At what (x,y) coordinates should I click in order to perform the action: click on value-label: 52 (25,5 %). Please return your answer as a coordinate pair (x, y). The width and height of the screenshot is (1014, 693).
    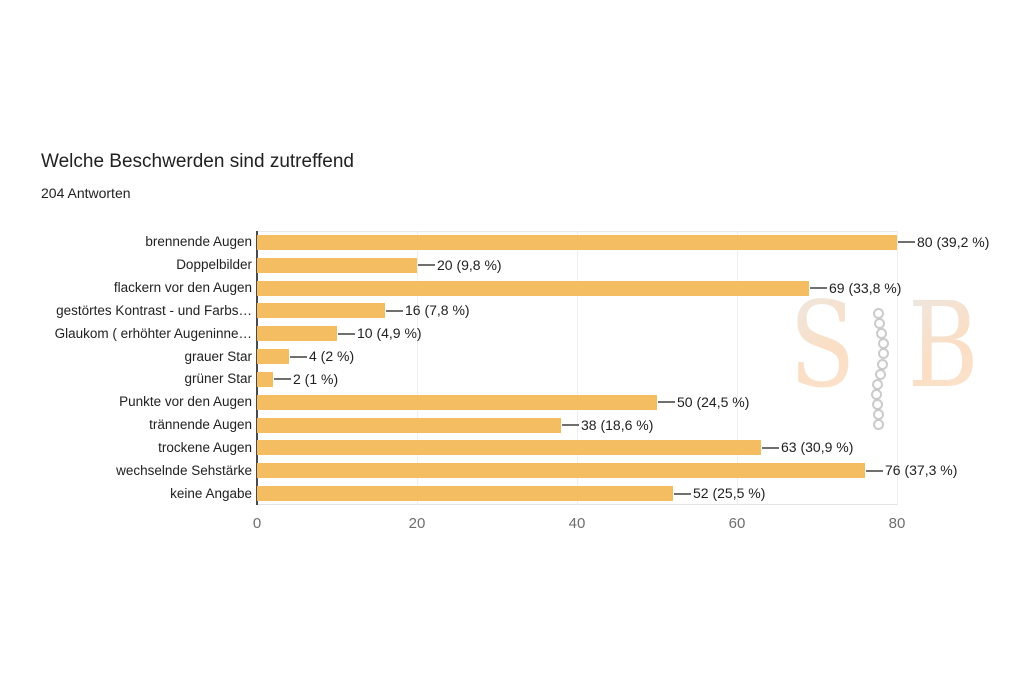
    Looking at the image, I should click on (729, 493).